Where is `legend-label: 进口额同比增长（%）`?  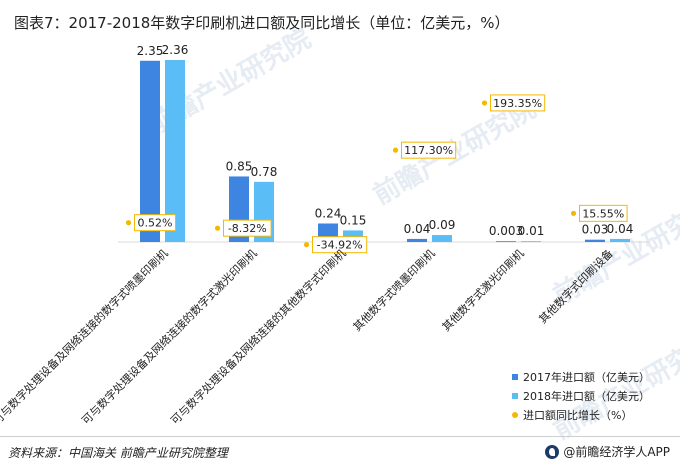
legend-label: 进口额同比增长（%） is located at coordinates (577, 415).